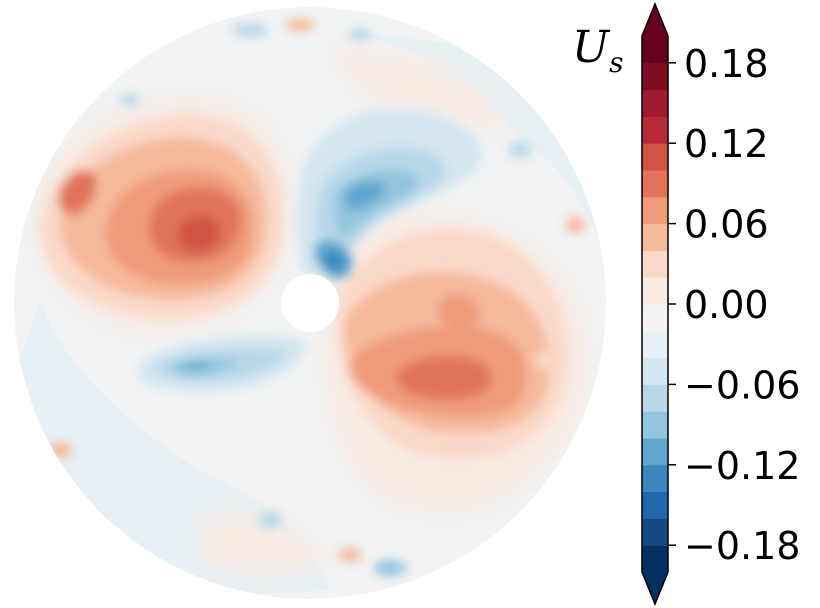 This screenshot has height=608, width=820. Describe the element at coordinates (742, 546) in the screenshot. I see `colorbar-tick-label: −0.18` at that location.